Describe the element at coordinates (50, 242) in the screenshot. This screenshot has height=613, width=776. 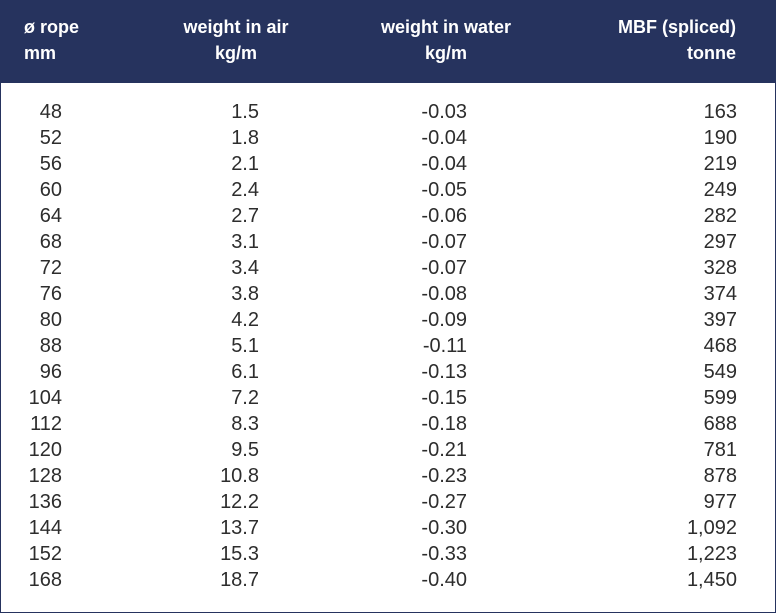
I see `cell-rope-diameter: 68` at that location.